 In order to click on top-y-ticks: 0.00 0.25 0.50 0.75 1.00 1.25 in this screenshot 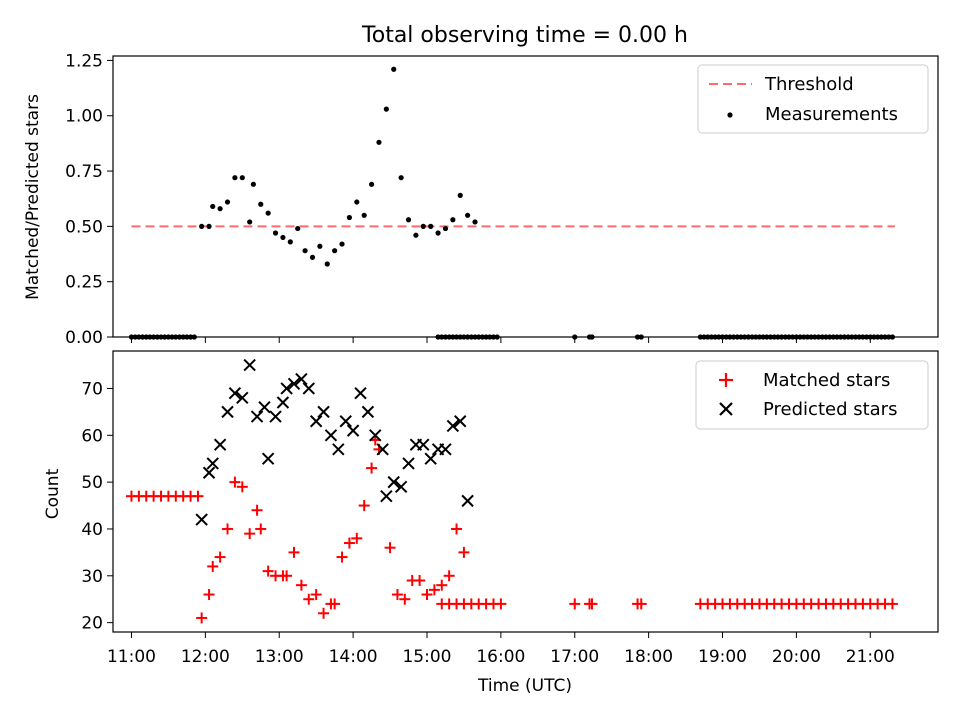, I will do `click(89, 199)`.